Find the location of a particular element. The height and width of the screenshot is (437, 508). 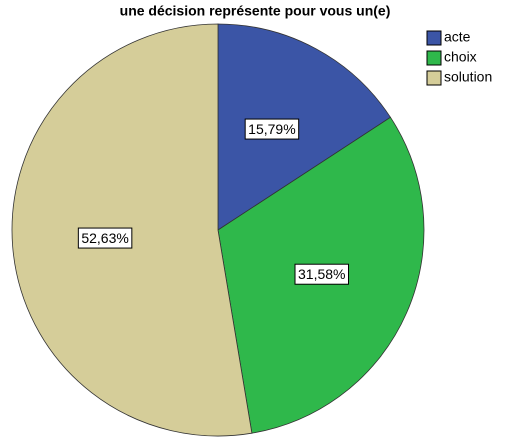

data-label: 15,79% is located at coordinates (271, 129).